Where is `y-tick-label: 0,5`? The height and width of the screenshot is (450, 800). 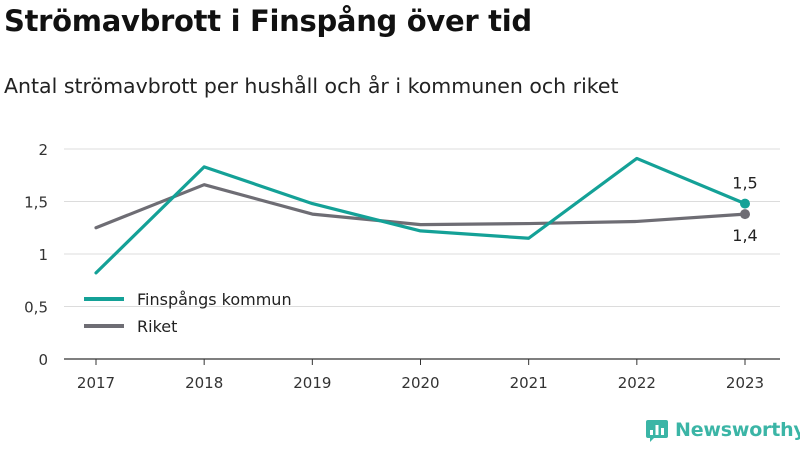
y-tick-label: 0,5 is located at coordinates (36, 308).